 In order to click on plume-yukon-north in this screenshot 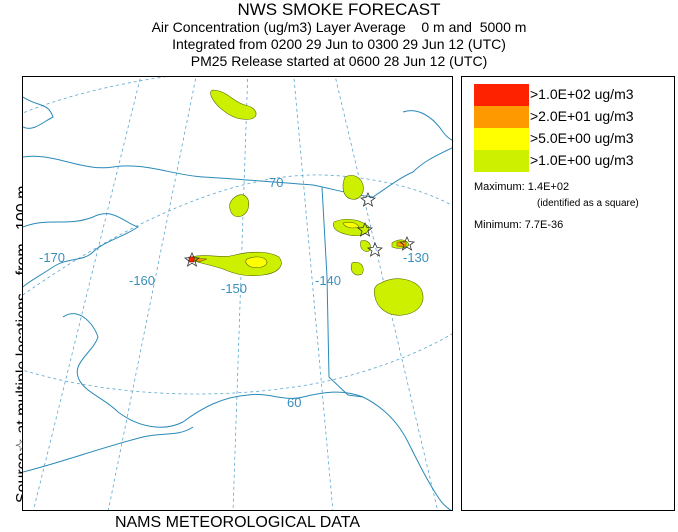, I will do `click(353, 187)`.